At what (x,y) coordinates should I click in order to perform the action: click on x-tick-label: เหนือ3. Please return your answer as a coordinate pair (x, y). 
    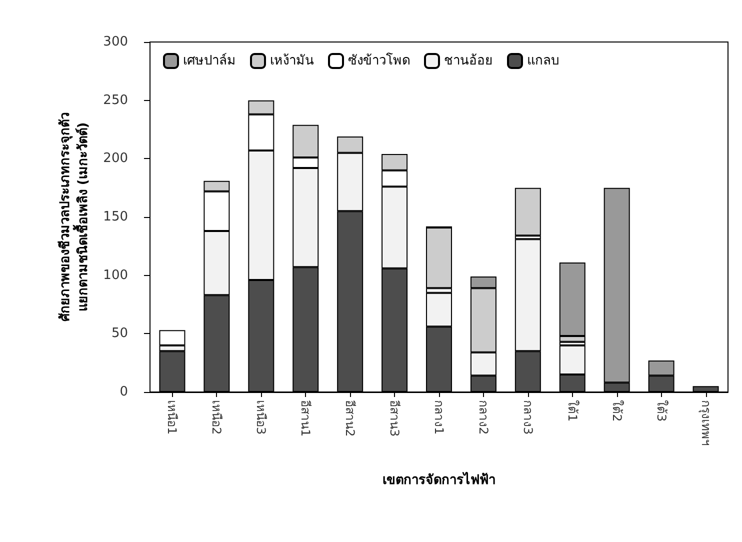
    Looking at the image, I should click on (261, 417).